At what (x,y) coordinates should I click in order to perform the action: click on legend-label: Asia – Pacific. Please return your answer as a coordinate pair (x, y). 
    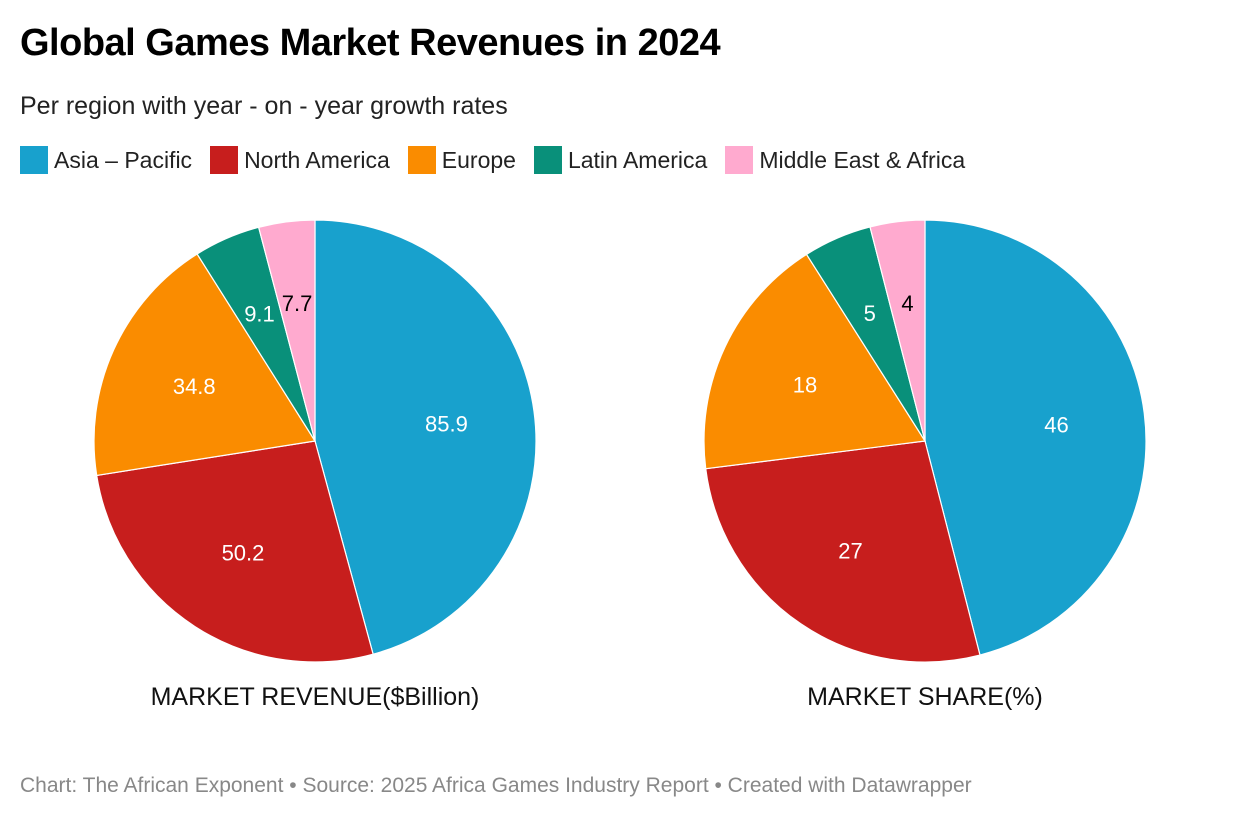
    Looking at the image, I should click on (123, 159).